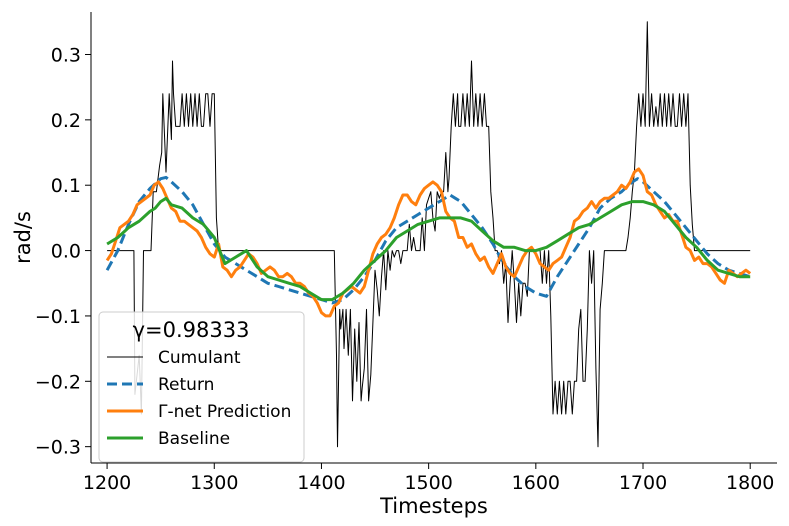 This screenshot has width=789, height=526. I want to click on legend-label-baseline: Baseline, so click(194, 439).